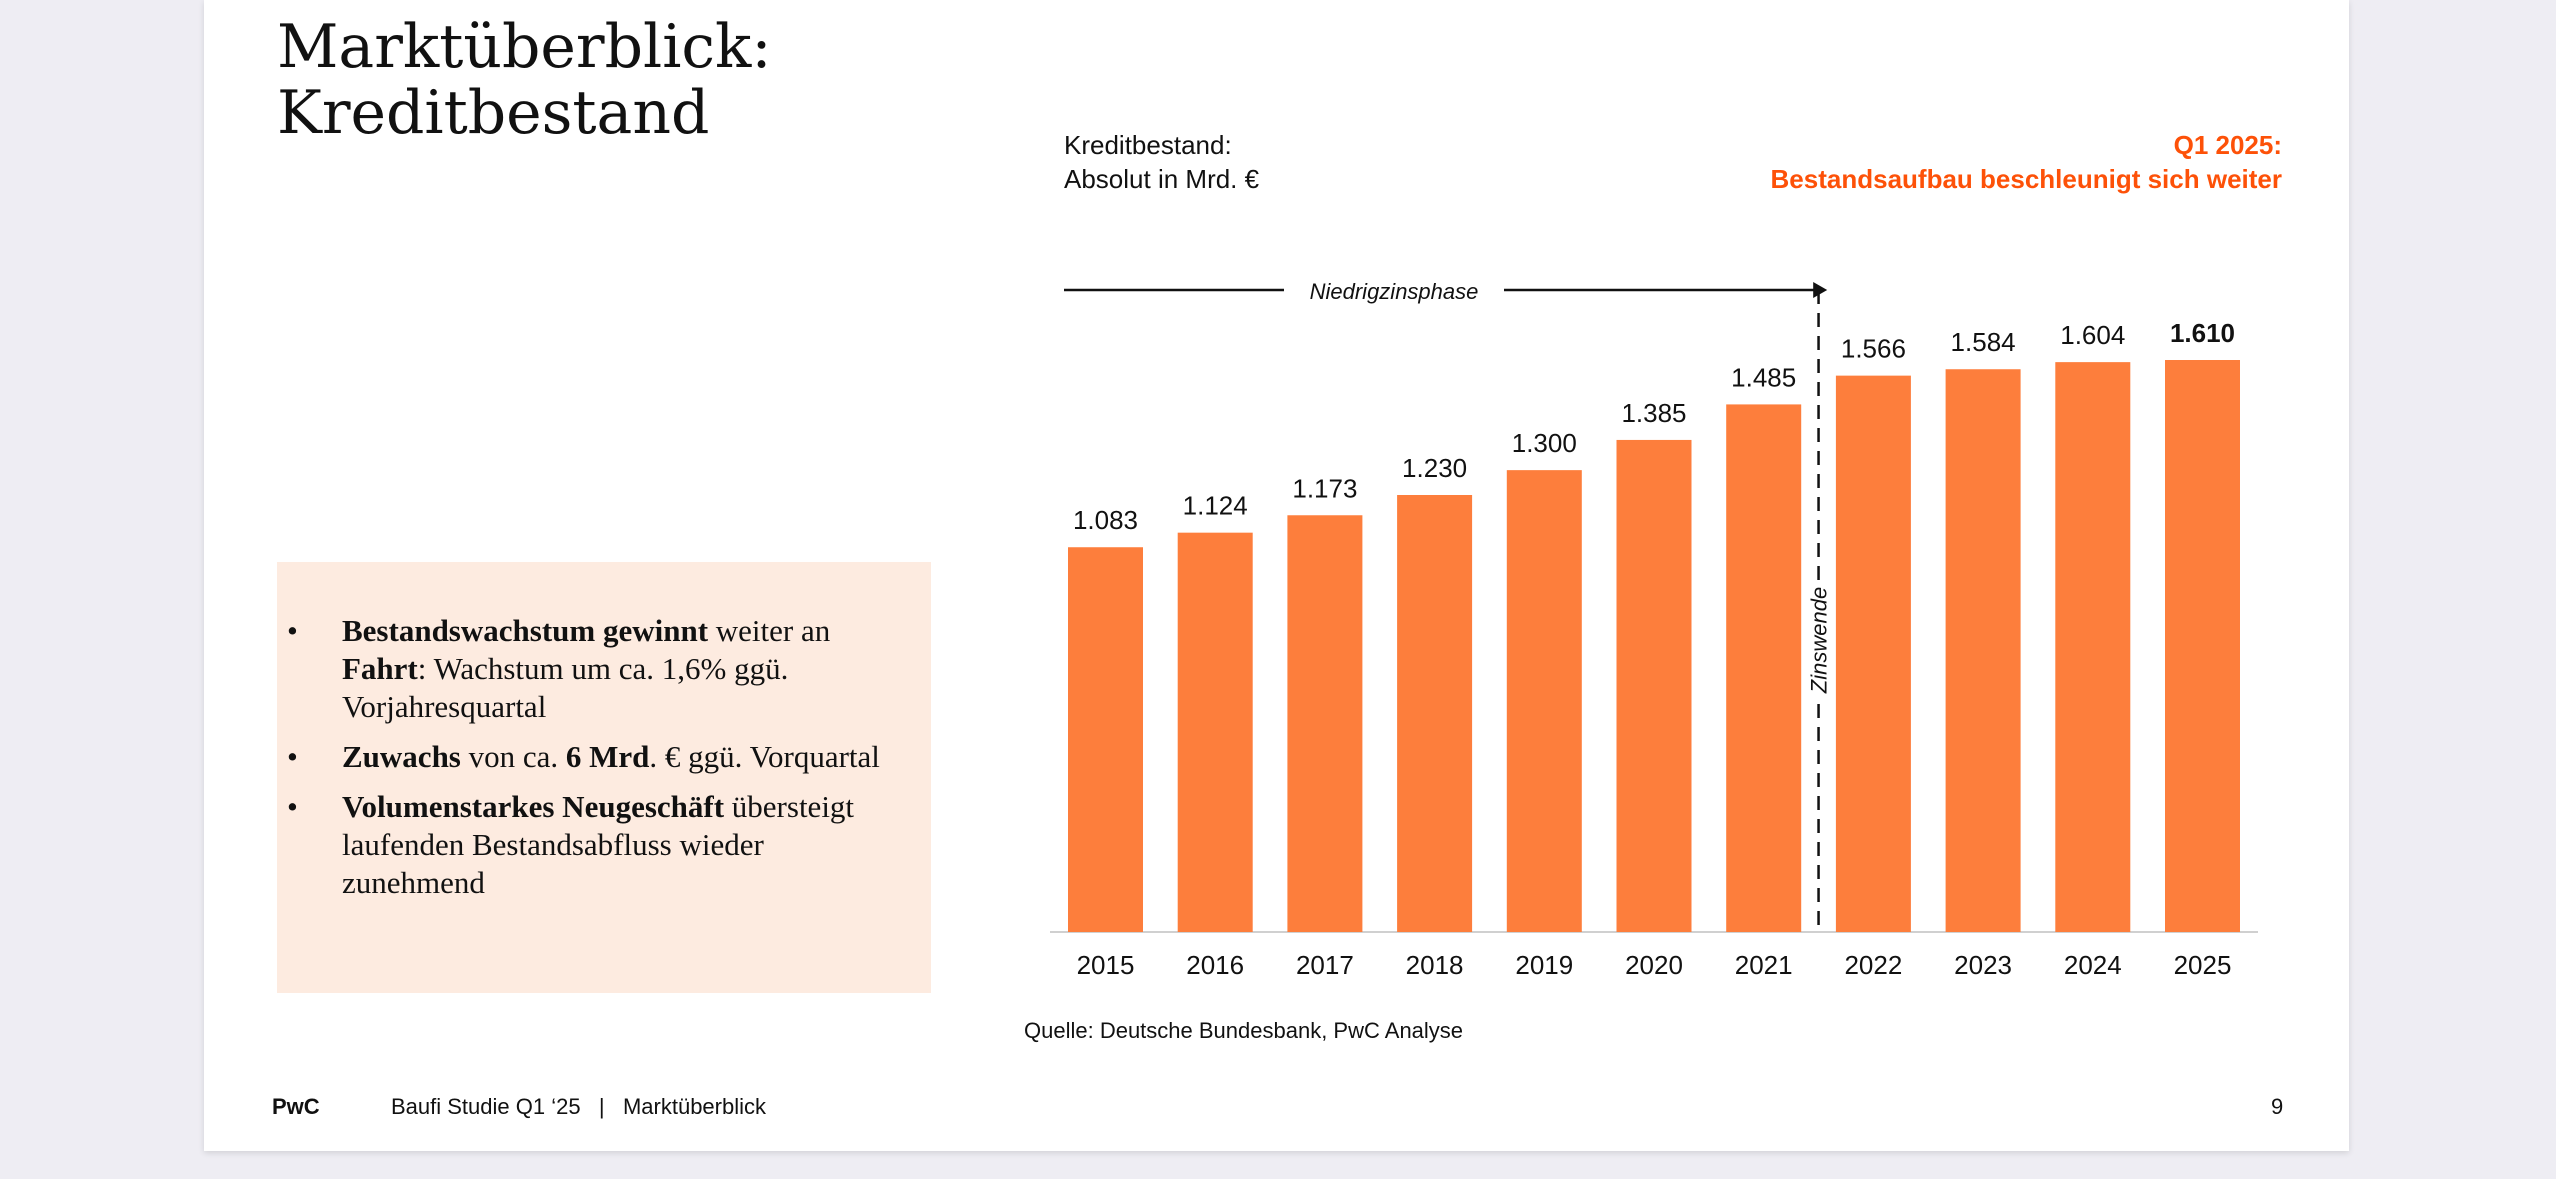  Describe the element at coordinates (1324, 488) in the screenshot. I see `data-label: 1.173` at that location.